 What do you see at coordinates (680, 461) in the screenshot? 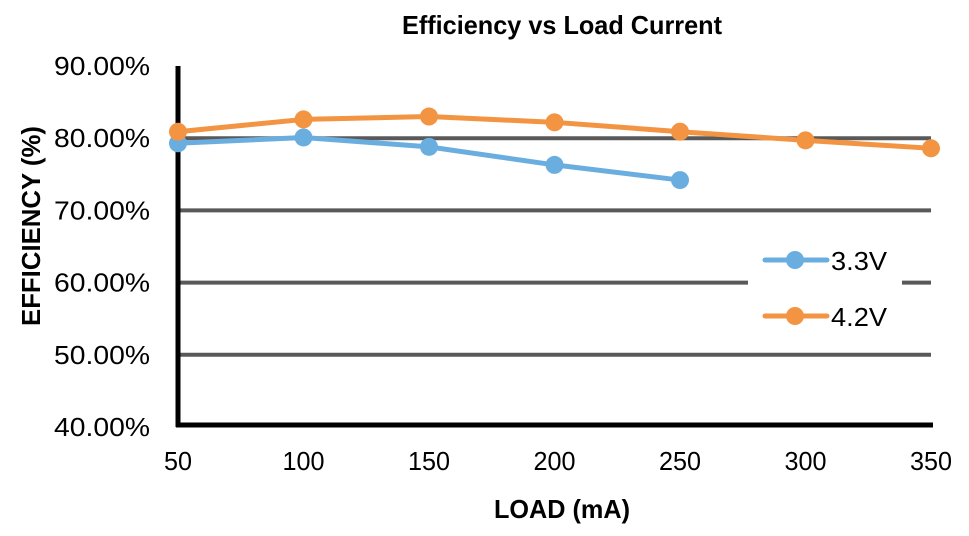
I see `x-tick-label: 250` at bounding box center [680, 461].